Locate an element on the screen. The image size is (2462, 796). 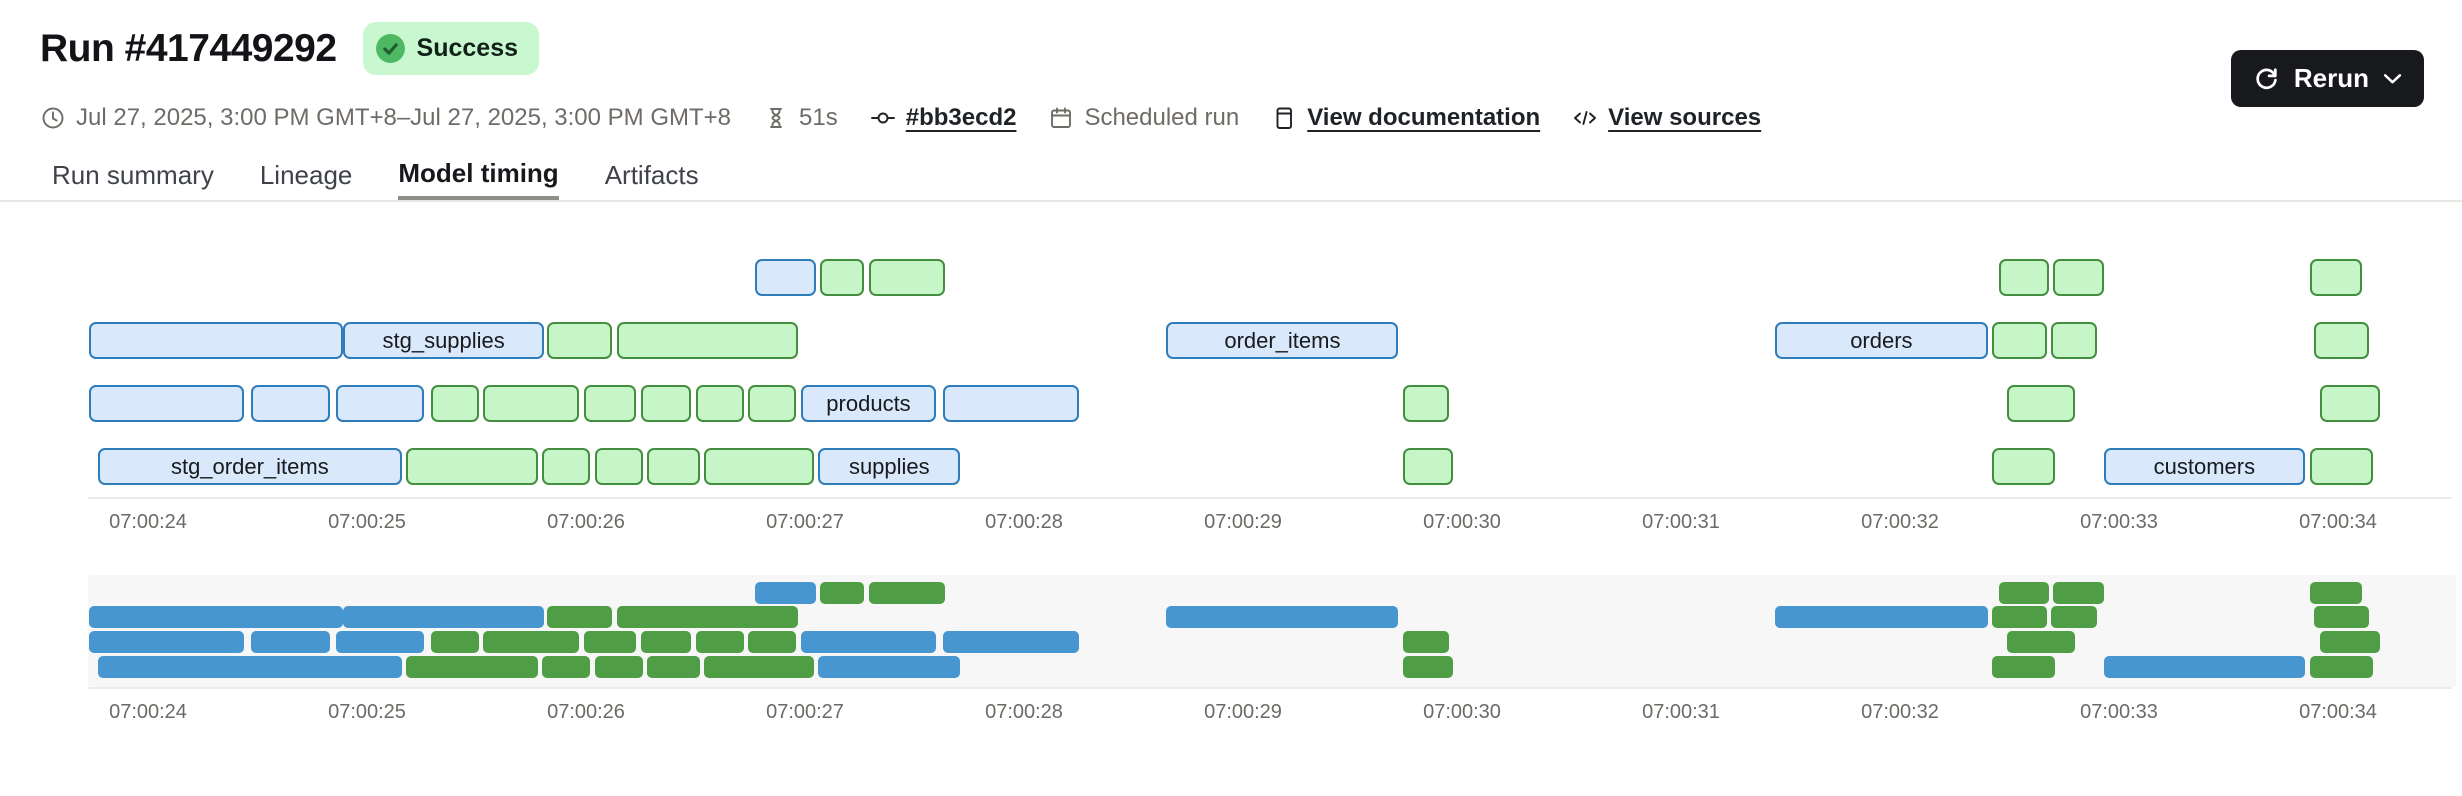
minimap-bar-order_items is located at coordinates (1282, 617).